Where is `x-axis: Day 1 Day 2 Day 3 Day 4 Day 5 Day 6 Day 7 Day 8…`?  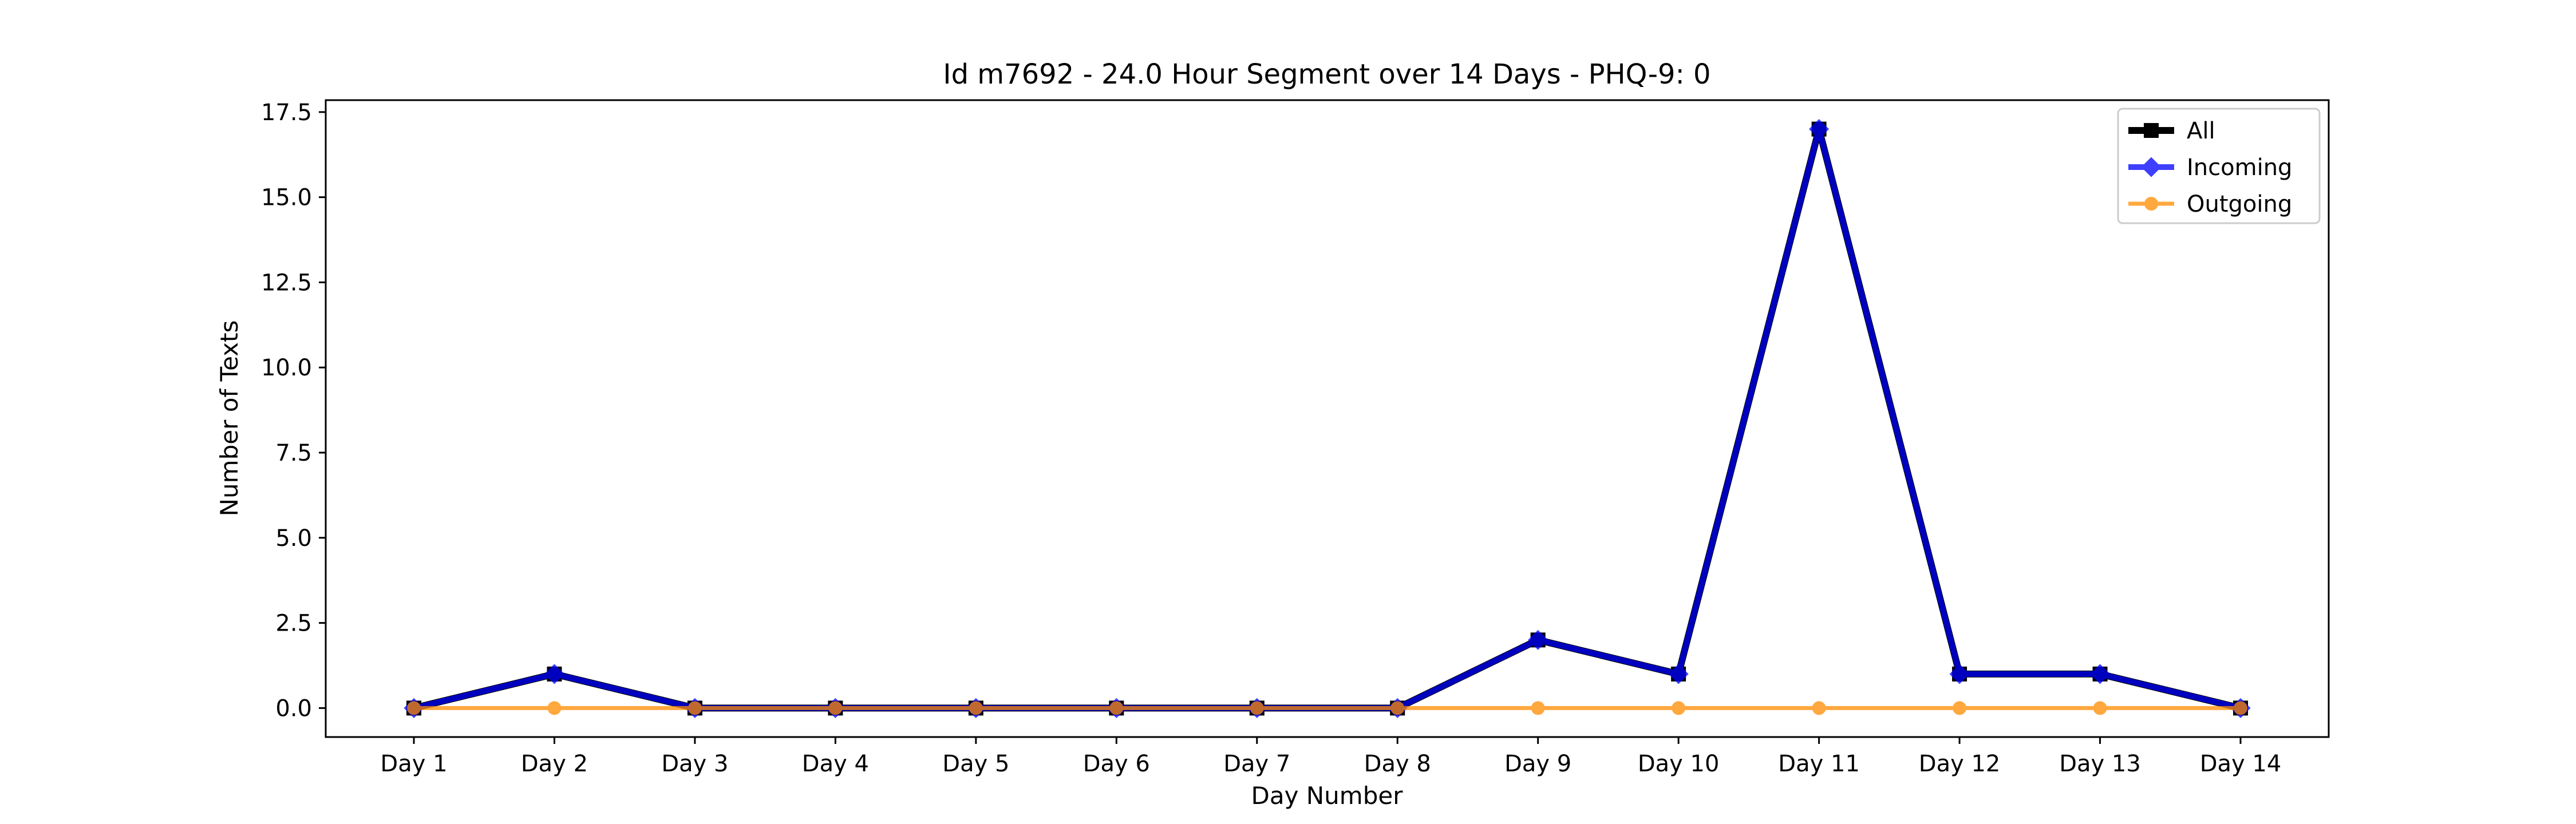 x-axis: Day 1 Day 2 Day 3 Day 4 Day 5 Day 6 Day 7 Day 8… is located at coordinates (1330, 757).